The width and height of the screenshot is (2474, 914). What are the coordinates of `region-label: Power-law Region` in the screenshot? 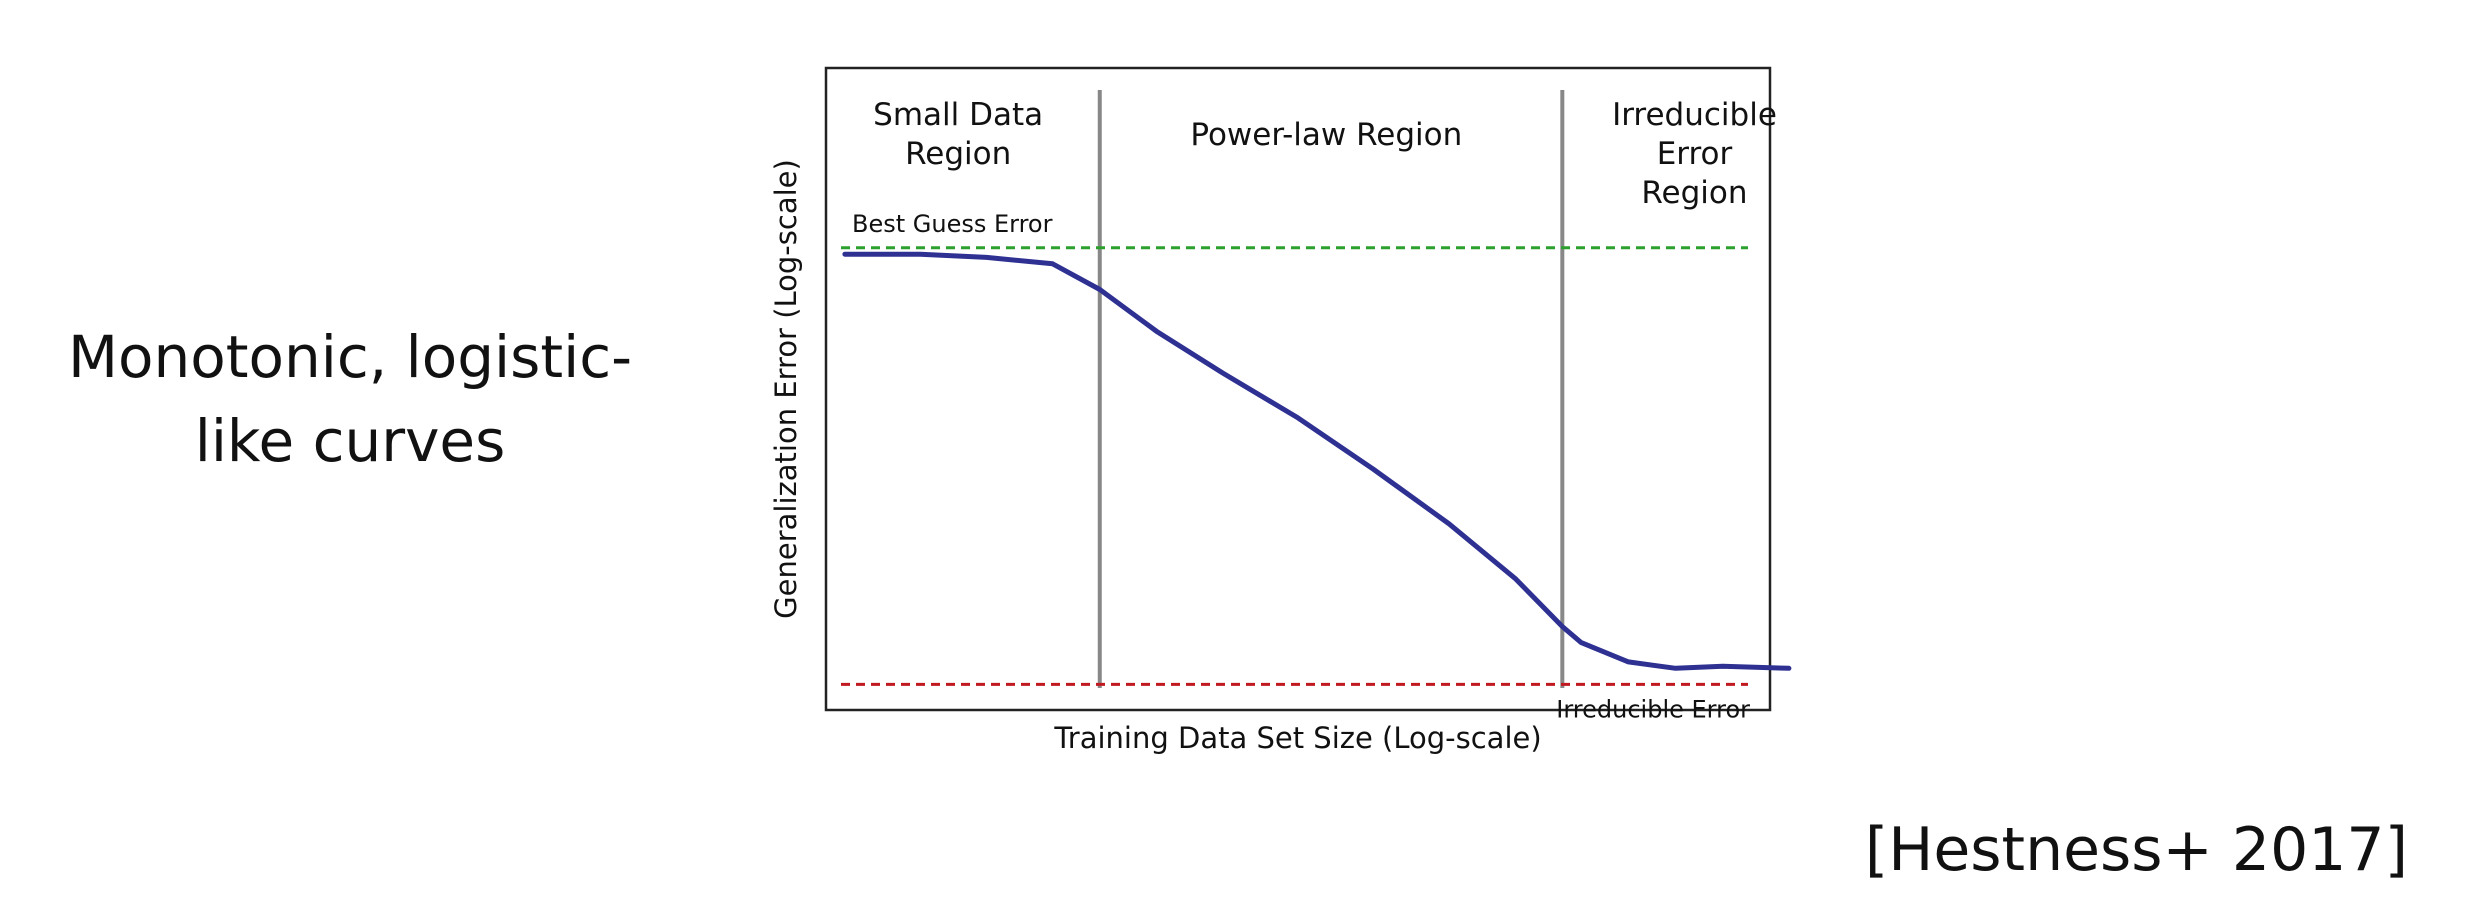 It's located at (1326, 135).